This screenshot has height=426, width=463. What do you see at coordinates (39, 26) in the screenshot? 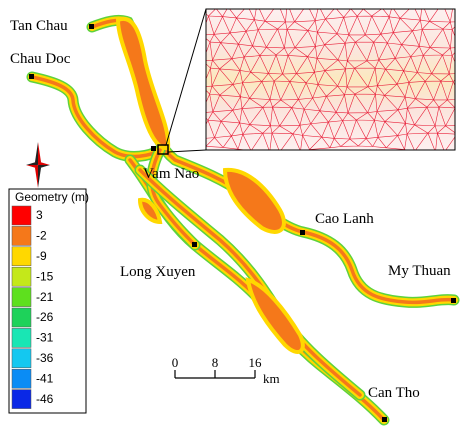
I see `place-label: Tan Chau` at bounding box center [39, 26].